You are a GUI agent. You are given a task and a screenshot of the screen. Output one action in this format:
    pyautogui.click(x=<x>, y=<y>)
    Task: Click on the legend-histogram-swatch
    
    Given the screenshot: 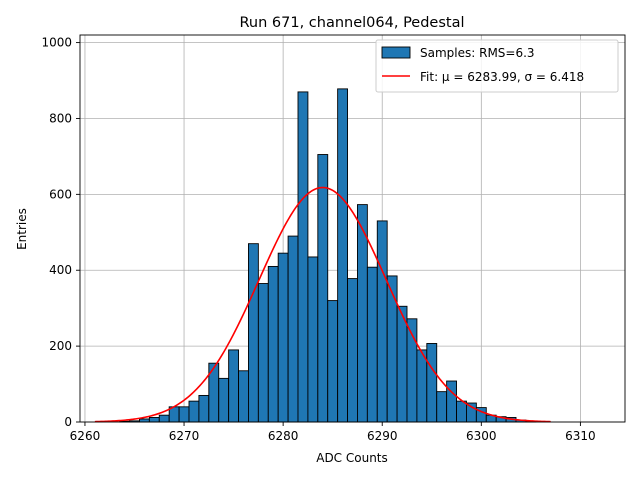 What is the action you would take?
    pyautogui.click(x=396, y=52)
    